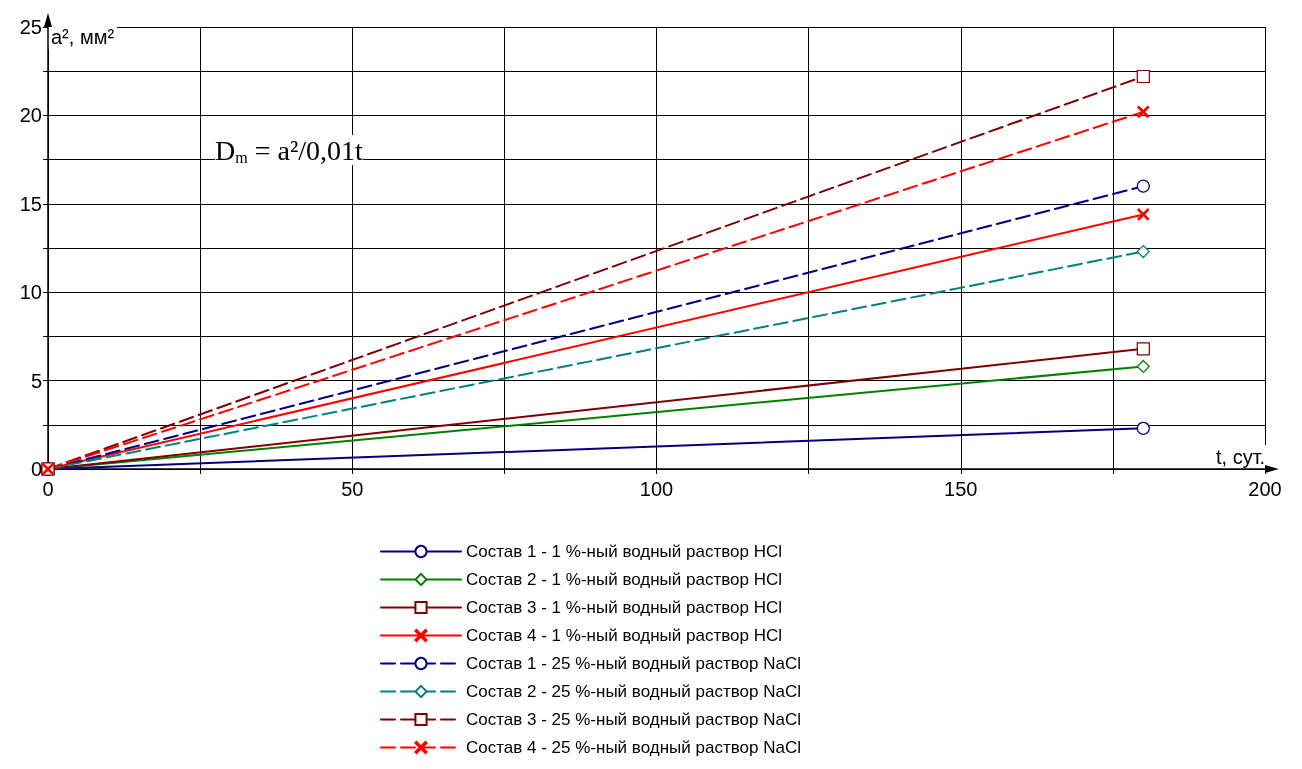  Describe the element at coordinates (352, 489) in the screenshot. I see `x-tick-label: 50` at that location.